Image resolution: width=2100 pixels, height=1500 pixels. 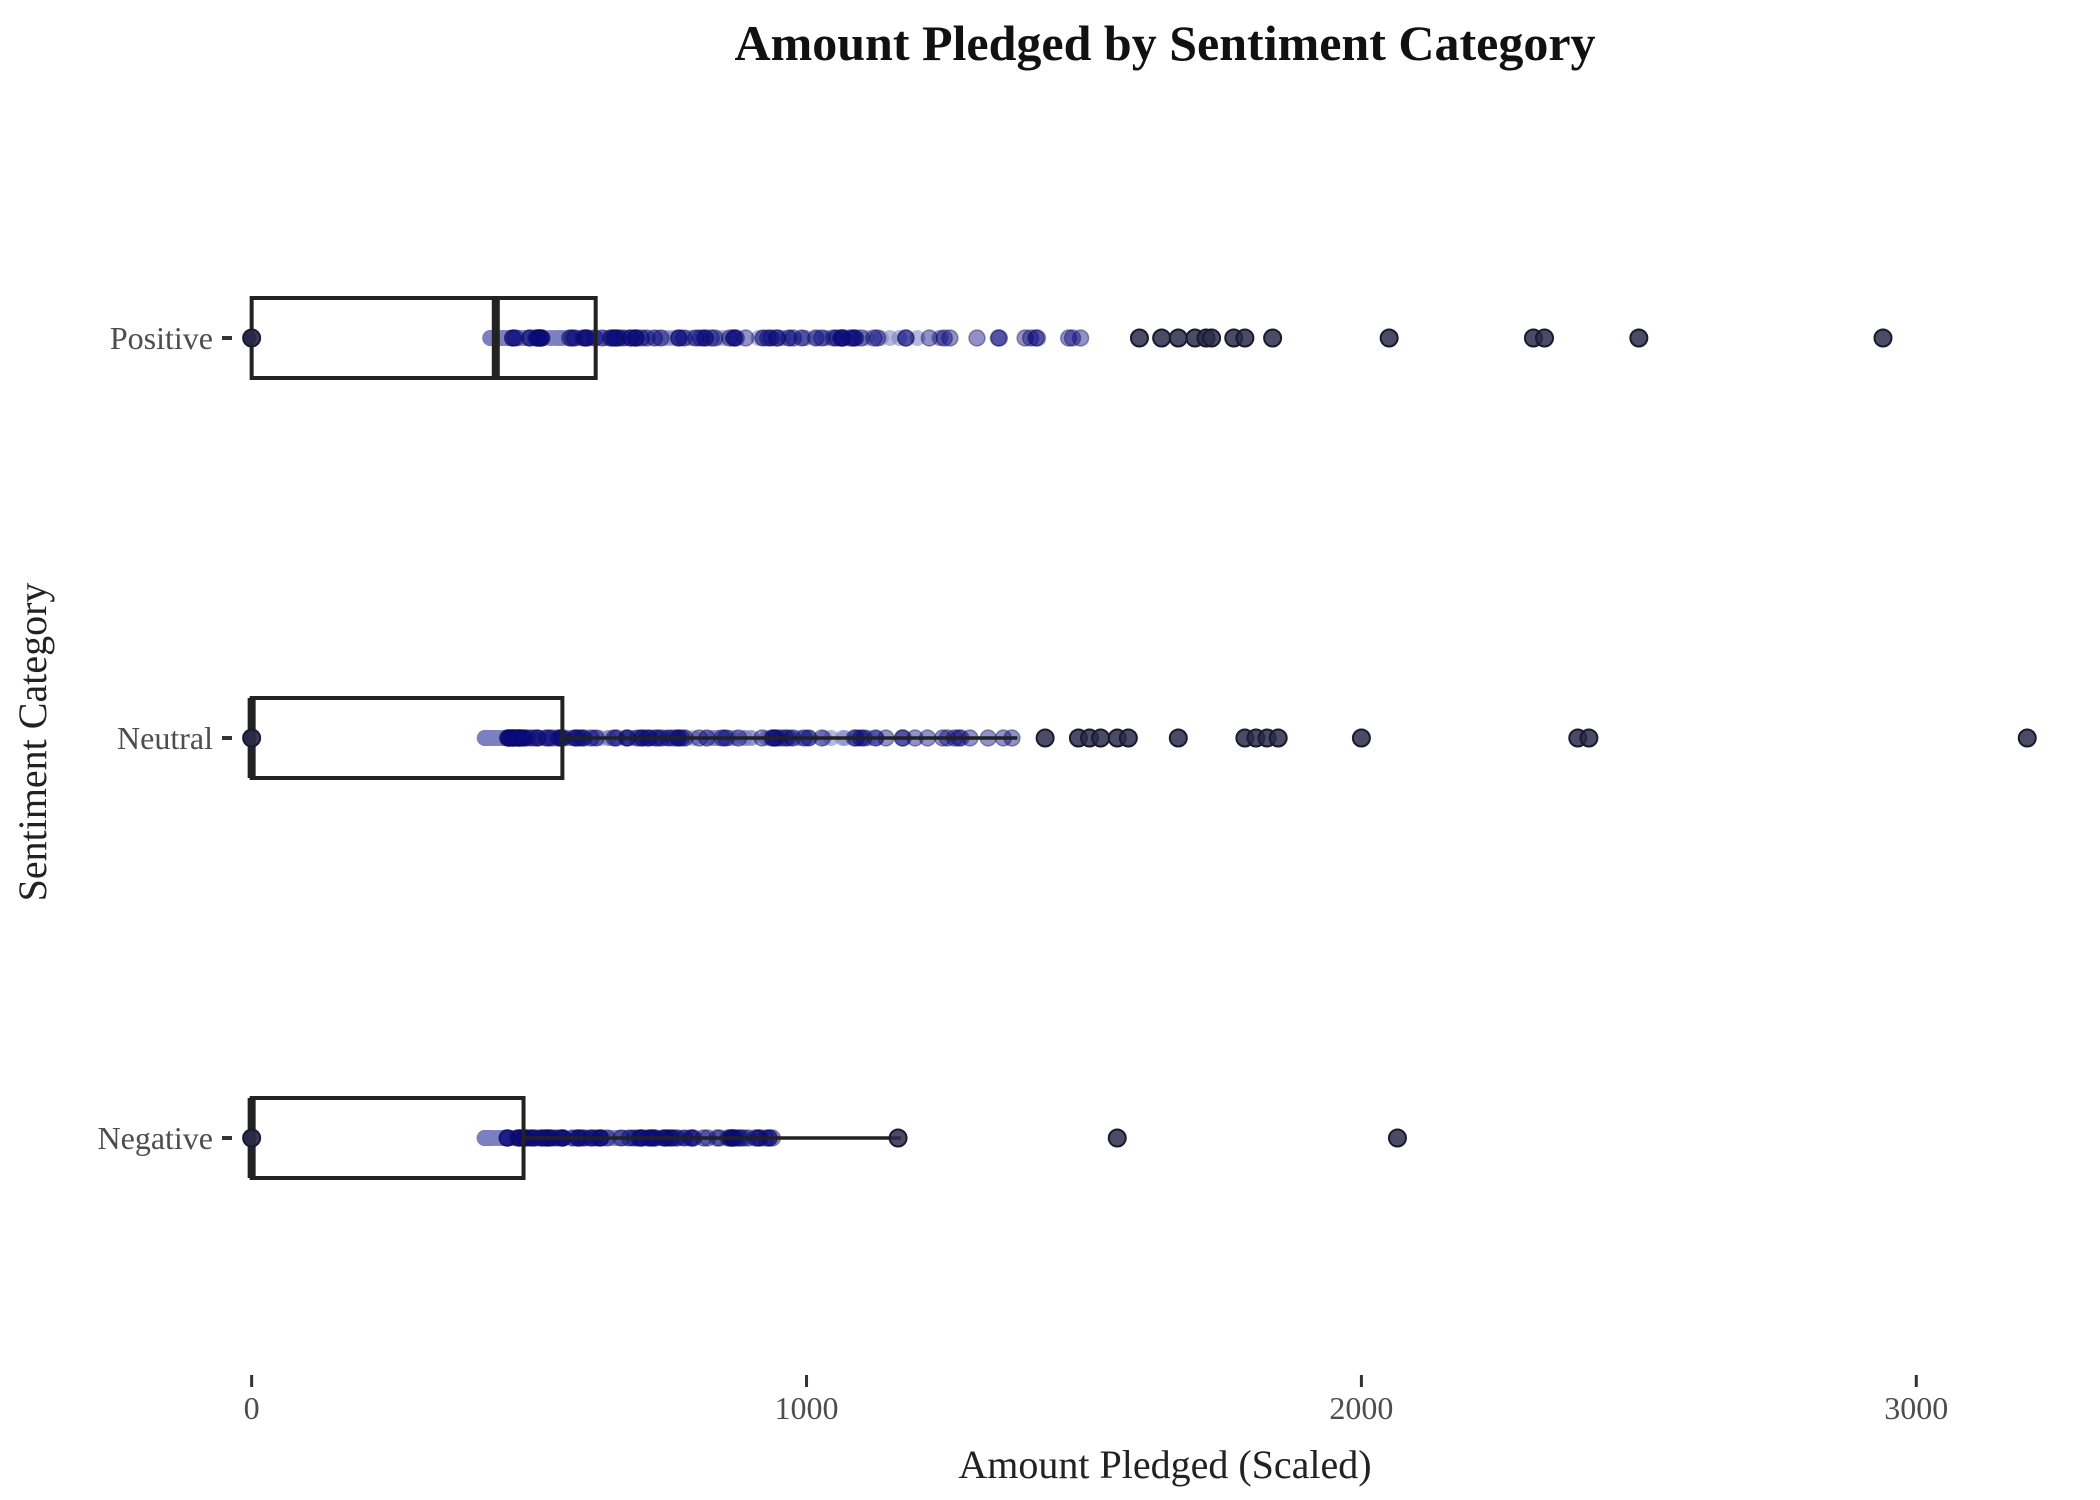 What do you see at coordinates (1361, 1408) in the screenshot?
I see `x-tick-label: 2000` at bounding box center [1361, 1408].